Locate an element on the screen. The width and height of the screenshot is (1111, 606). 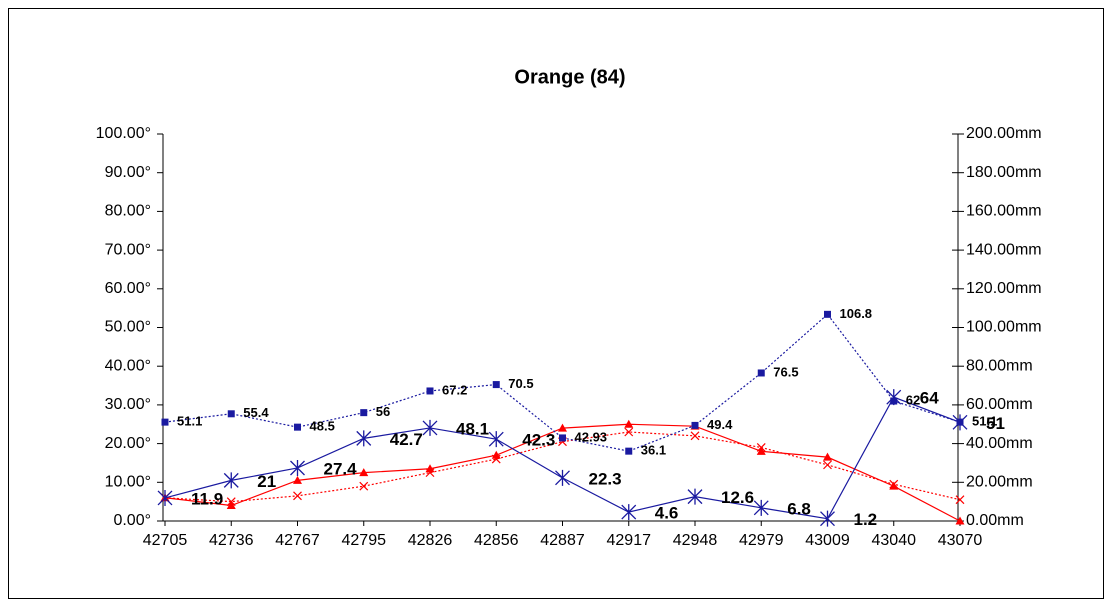
y-tick-label: 70.00° is located at coordinates (128, 249).